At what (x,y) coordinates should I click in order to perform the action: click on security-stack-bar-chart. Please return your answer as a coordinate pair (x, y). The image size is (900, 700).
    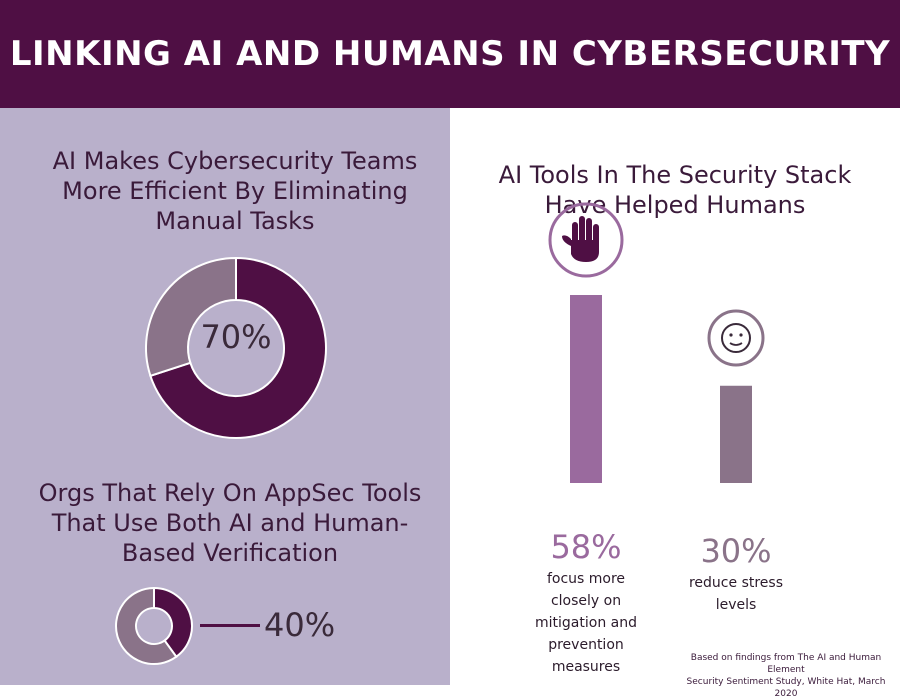
    Looking at the image, I should click on (656, 342).